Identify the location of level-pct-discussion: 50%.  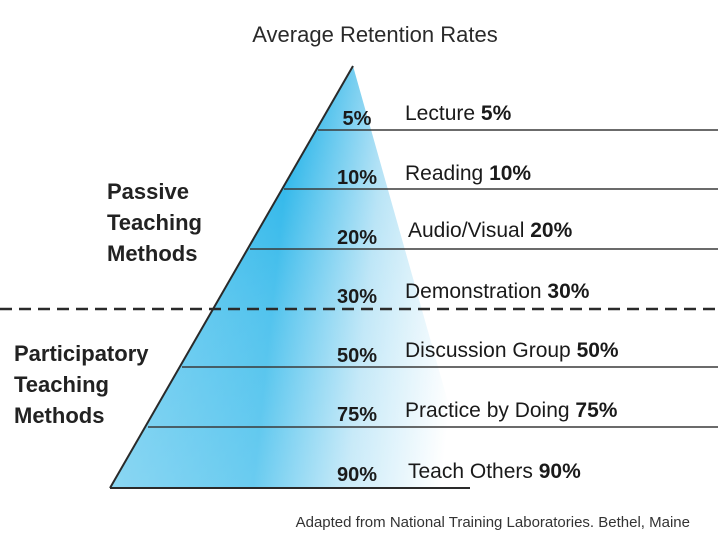
(357, 356).